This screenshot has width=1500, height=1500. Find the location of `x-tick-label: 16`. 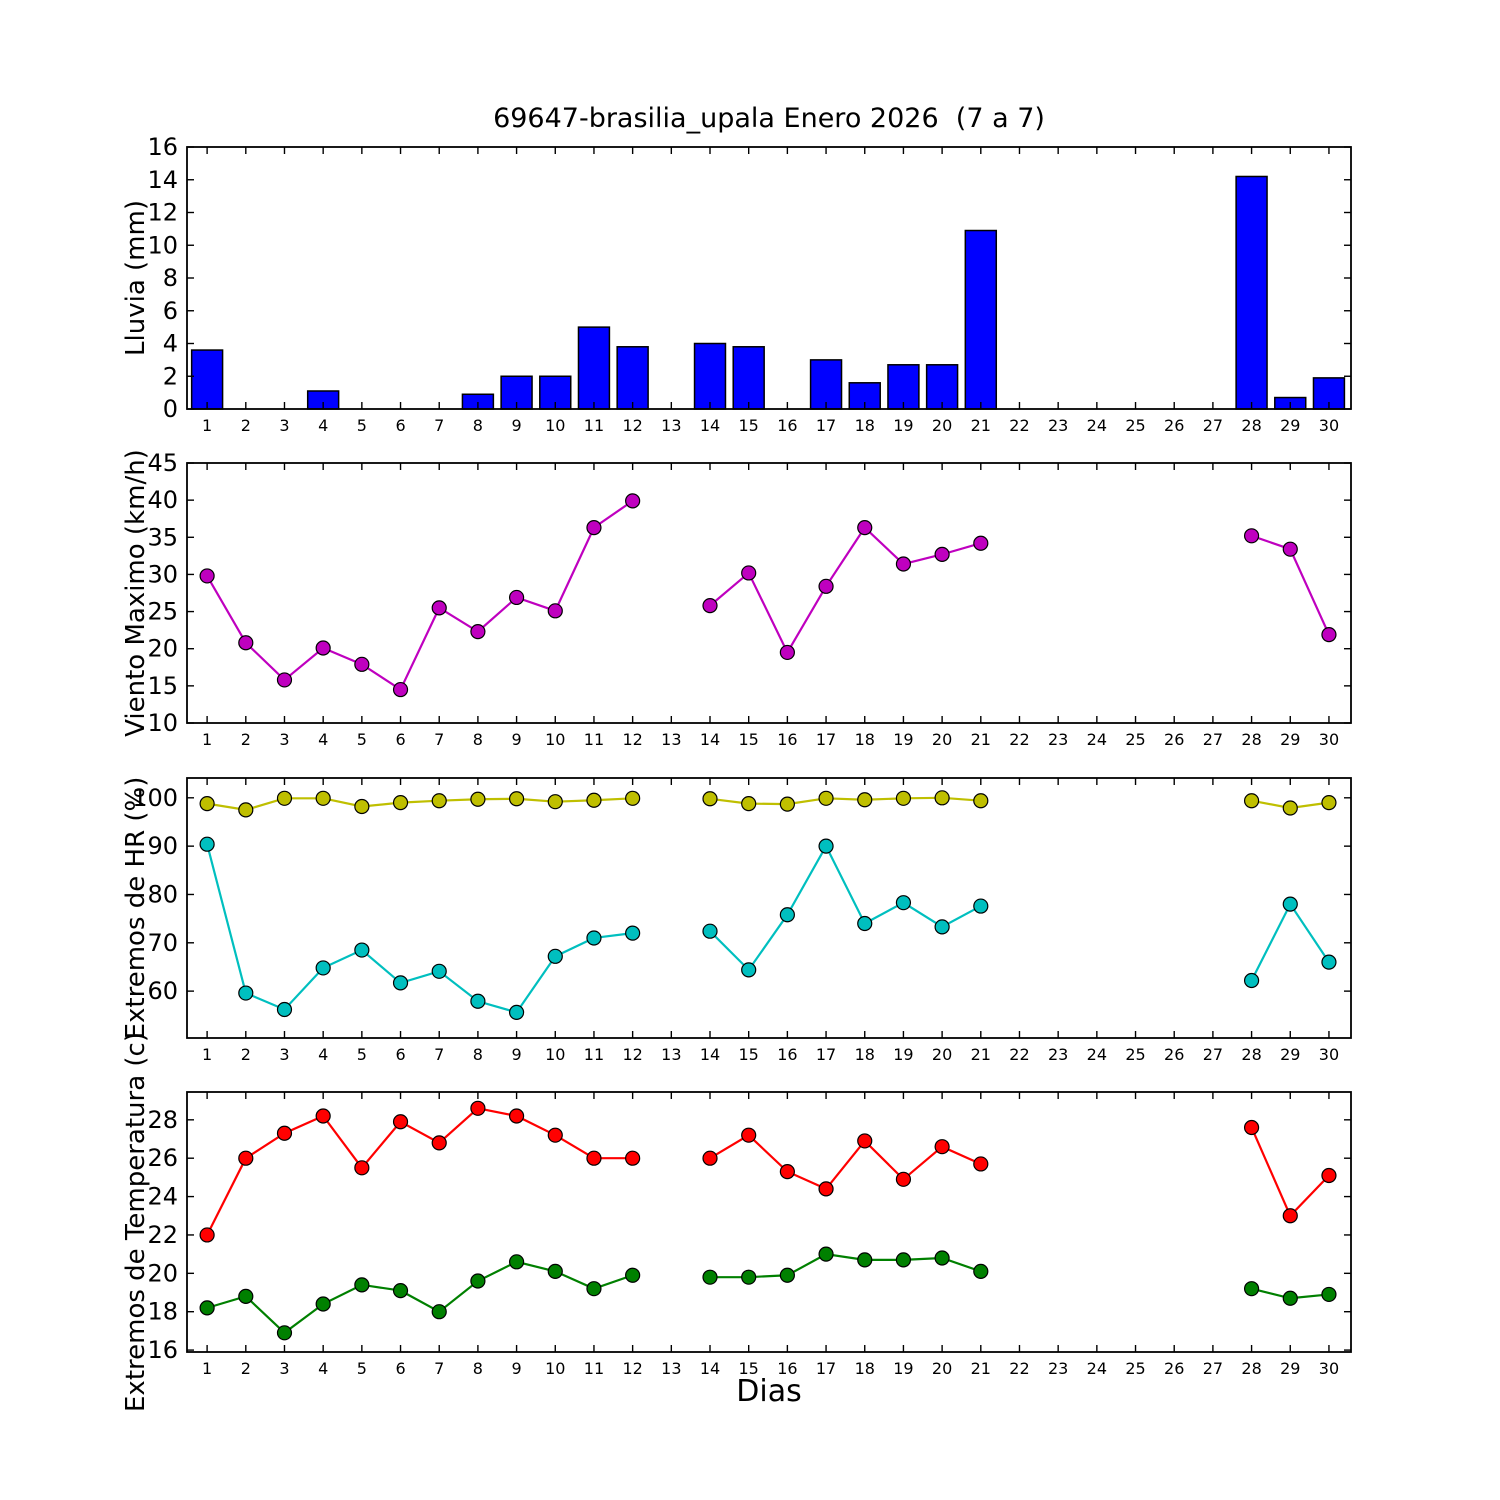

x-tick-label: 16 is located at coordinates (787, 1054).